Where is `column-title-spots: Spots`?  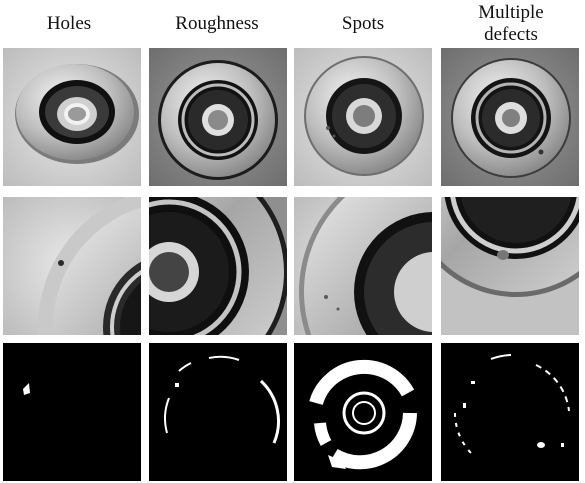 column-title-spots: Spots is located at coordinates (363, 23).